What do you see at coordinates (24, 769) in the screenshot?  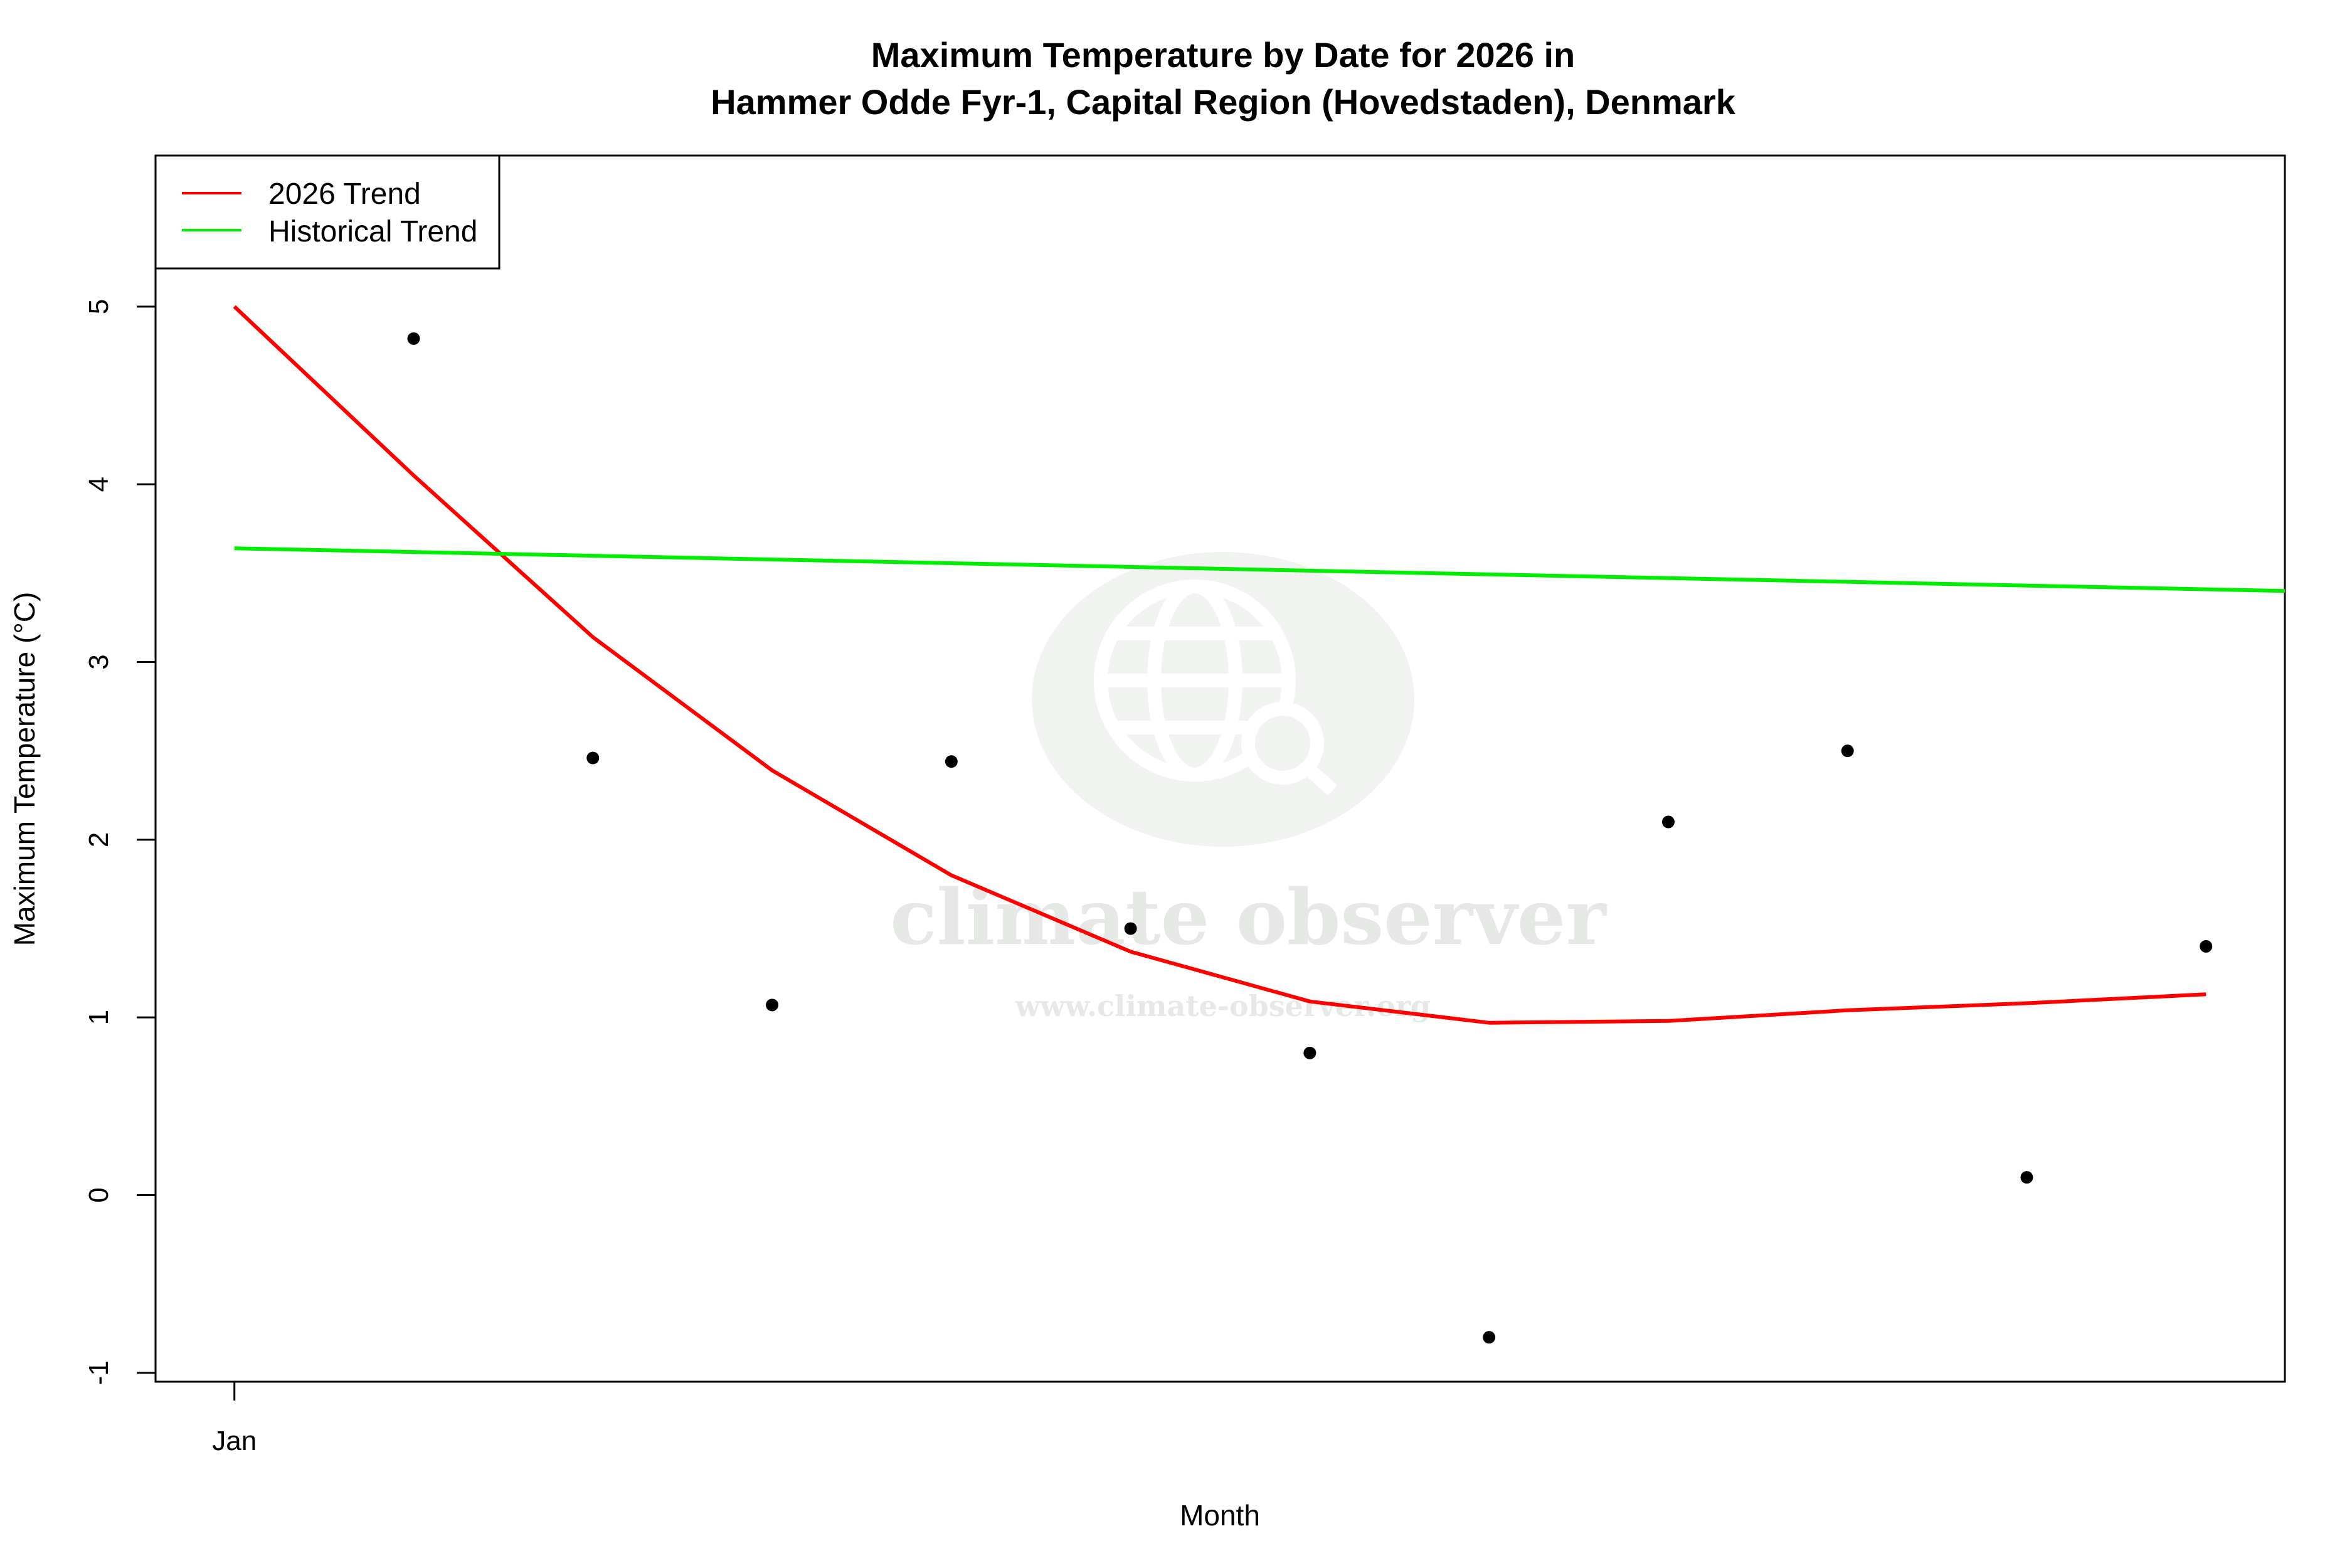 I see `y-axis-title: Maximum Temperature (°C)` at bounding box center [24, 769].